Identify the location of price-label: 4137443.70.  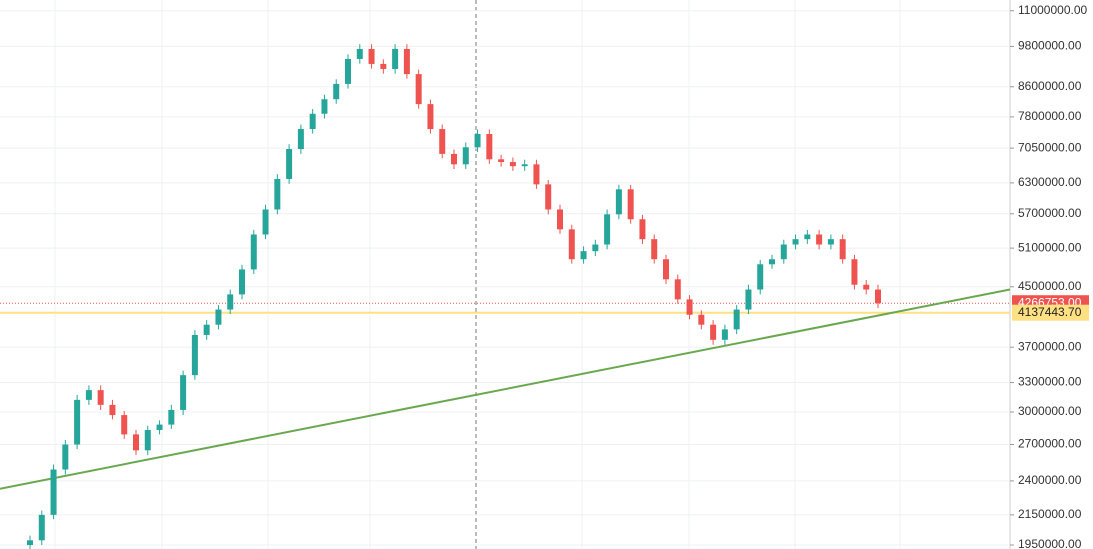
(1050, 312).